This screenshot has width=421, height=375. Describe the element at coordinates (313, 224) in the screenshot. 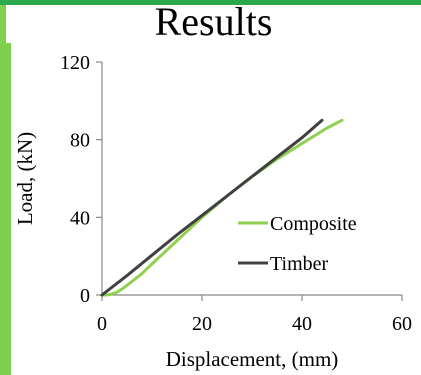

I see `legend-label-composite: Composite` at that location.